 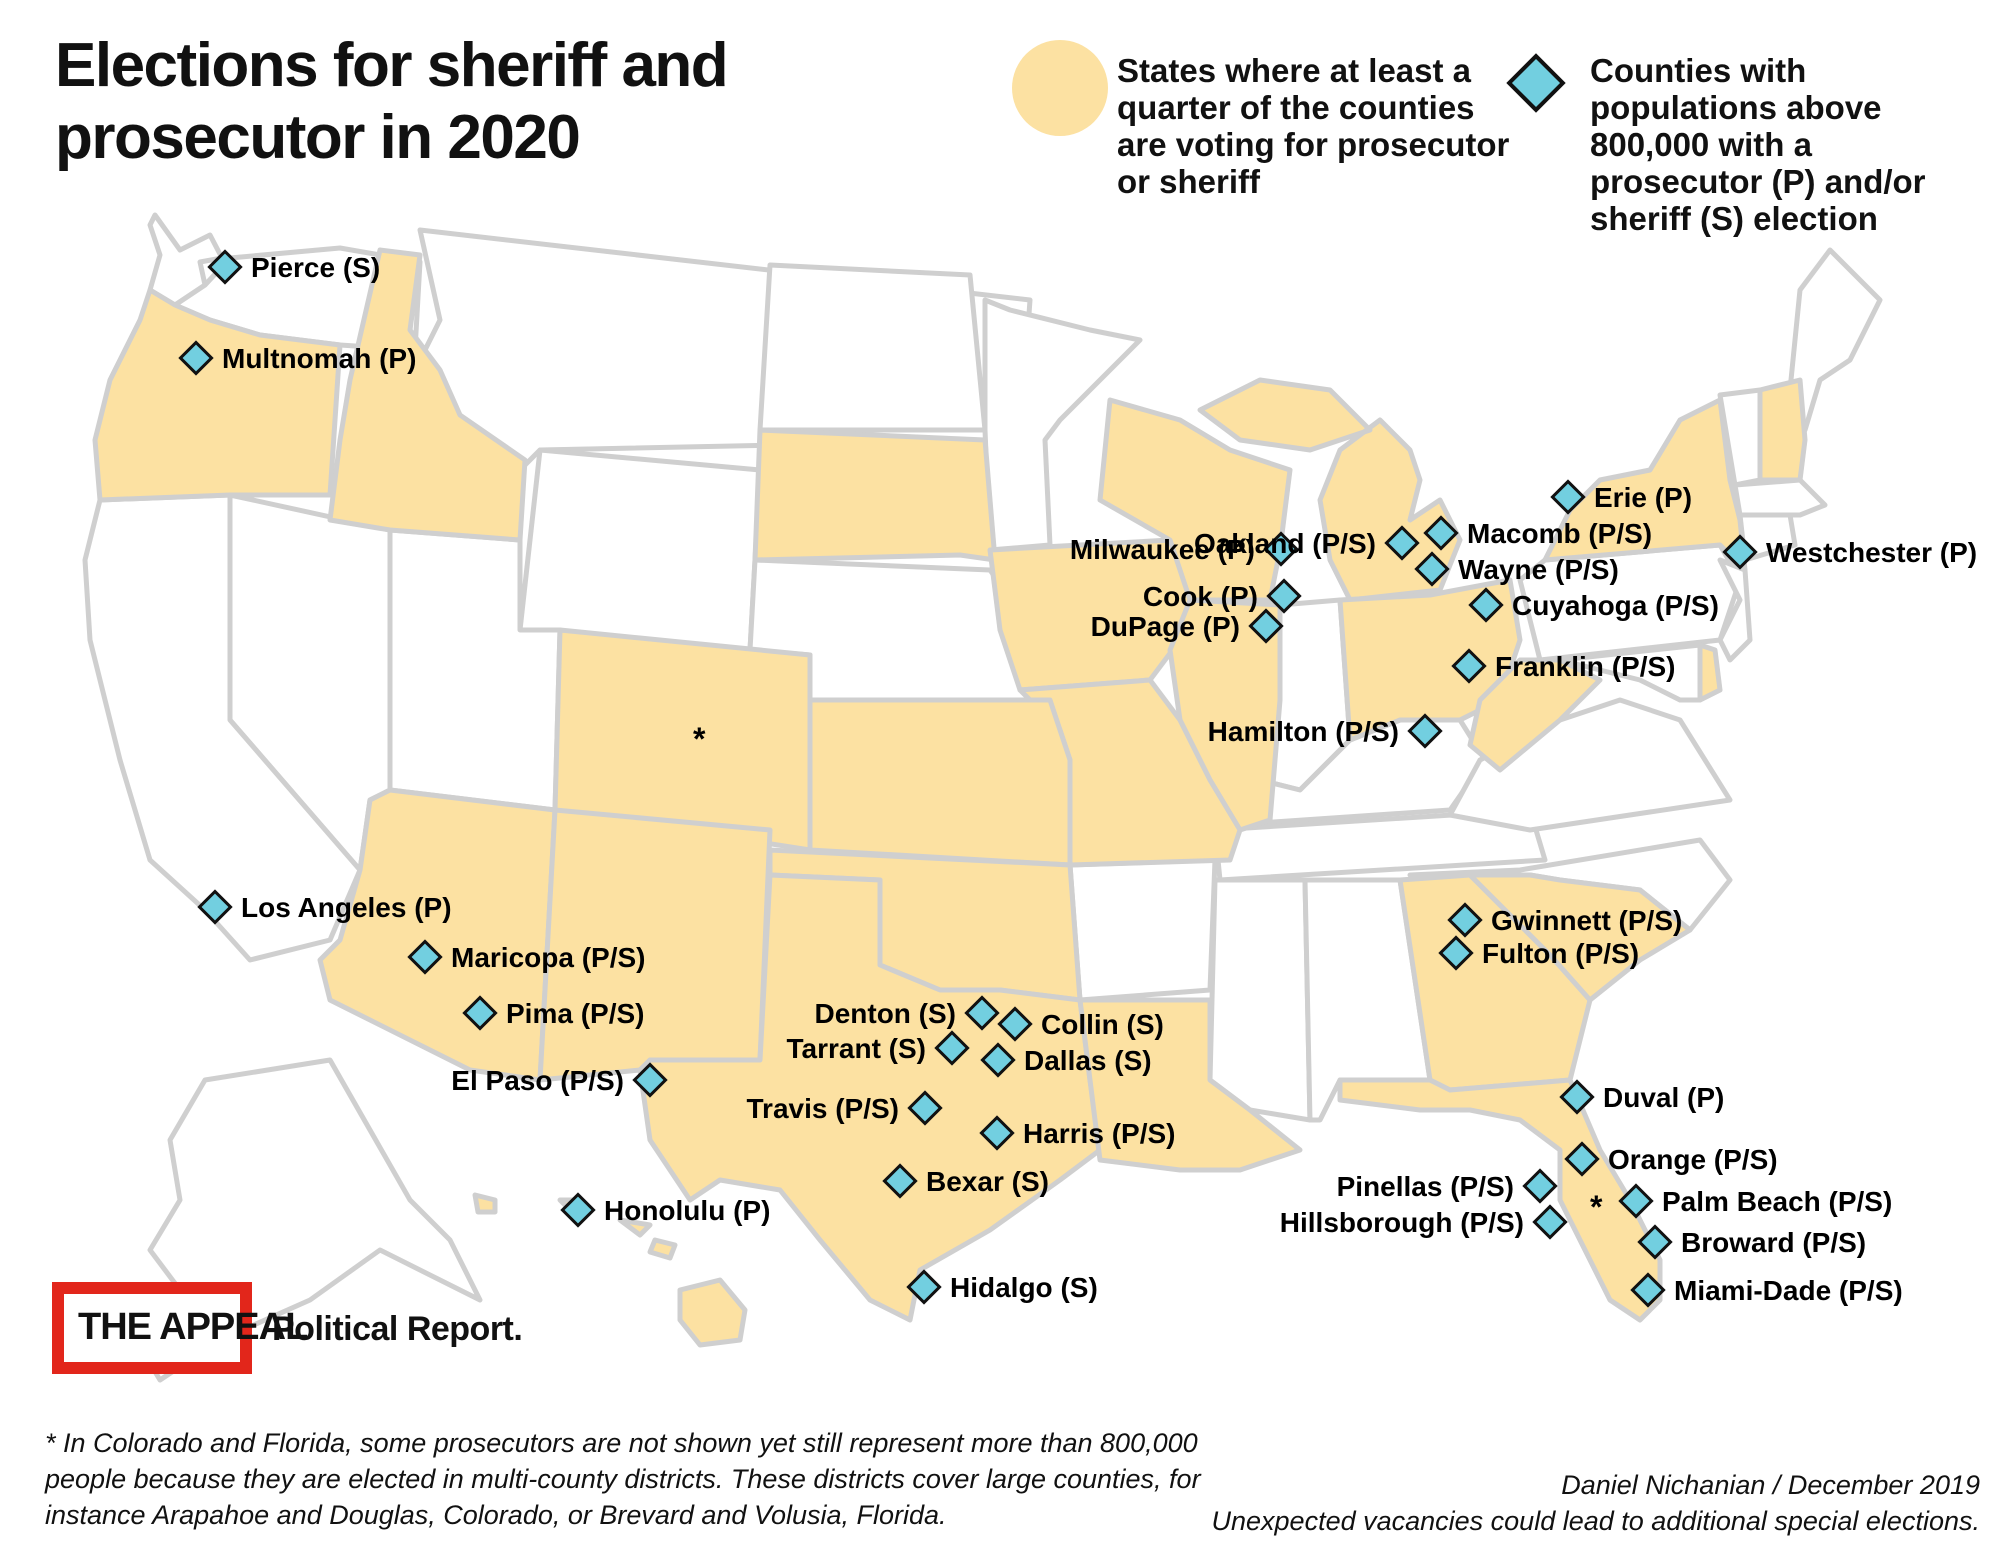 I want to click on county-label: Orange (P/S), so click(x=1693, y=1159).